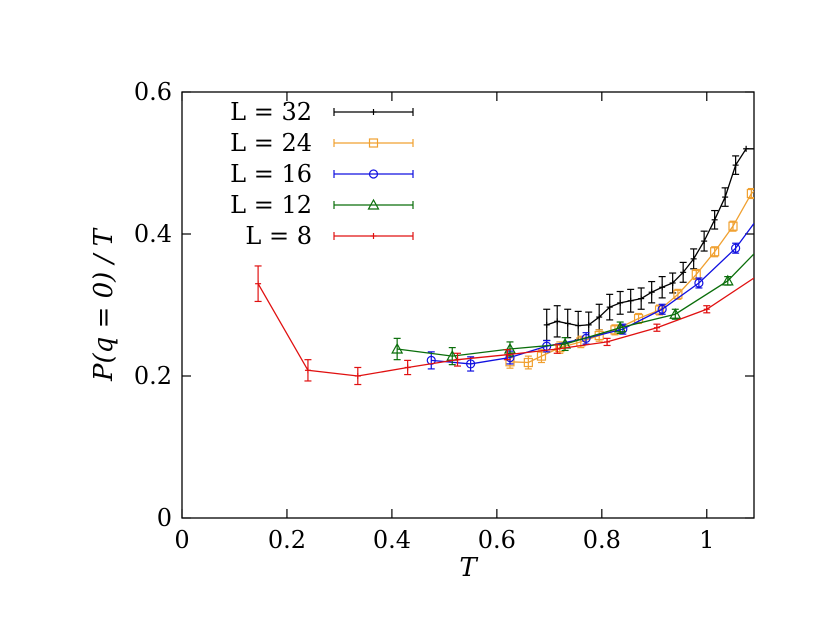 The image size is (830, 642). Describe the element at coordinates (322, 205) in the screenshot. I see `legend-item-4: L = 12` at that location.